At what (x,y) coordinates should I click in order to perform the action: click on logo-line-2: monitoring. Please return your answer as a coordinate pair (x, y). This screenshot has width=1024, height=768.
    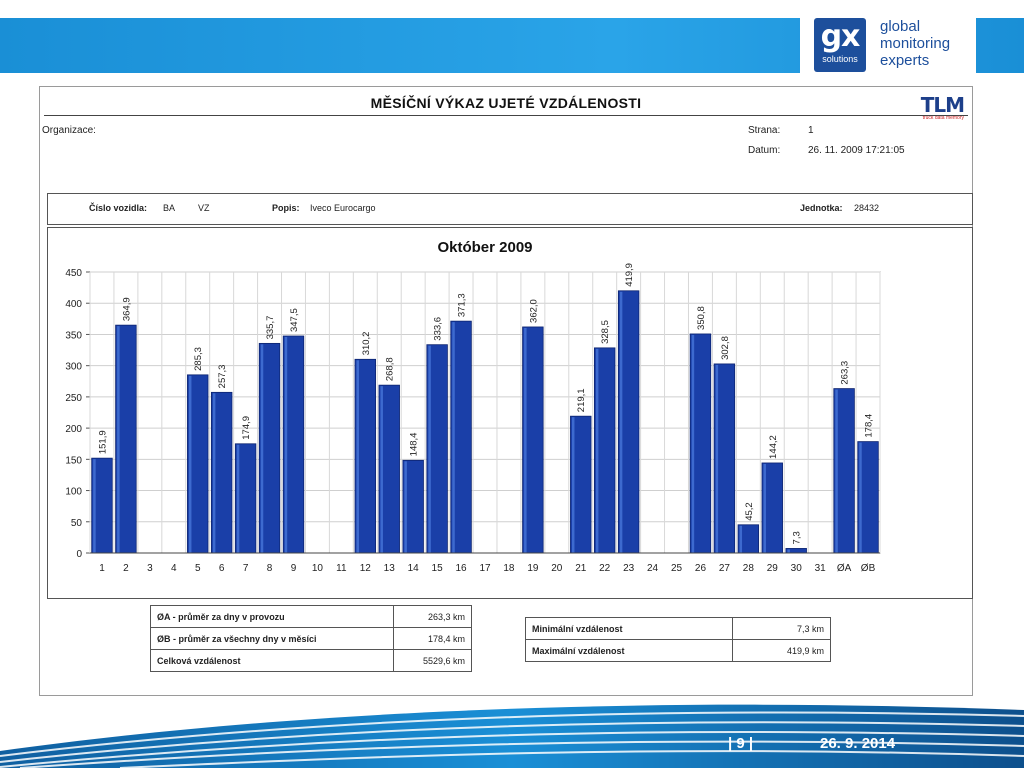
    Looking at the image, I should click on (915, 43).